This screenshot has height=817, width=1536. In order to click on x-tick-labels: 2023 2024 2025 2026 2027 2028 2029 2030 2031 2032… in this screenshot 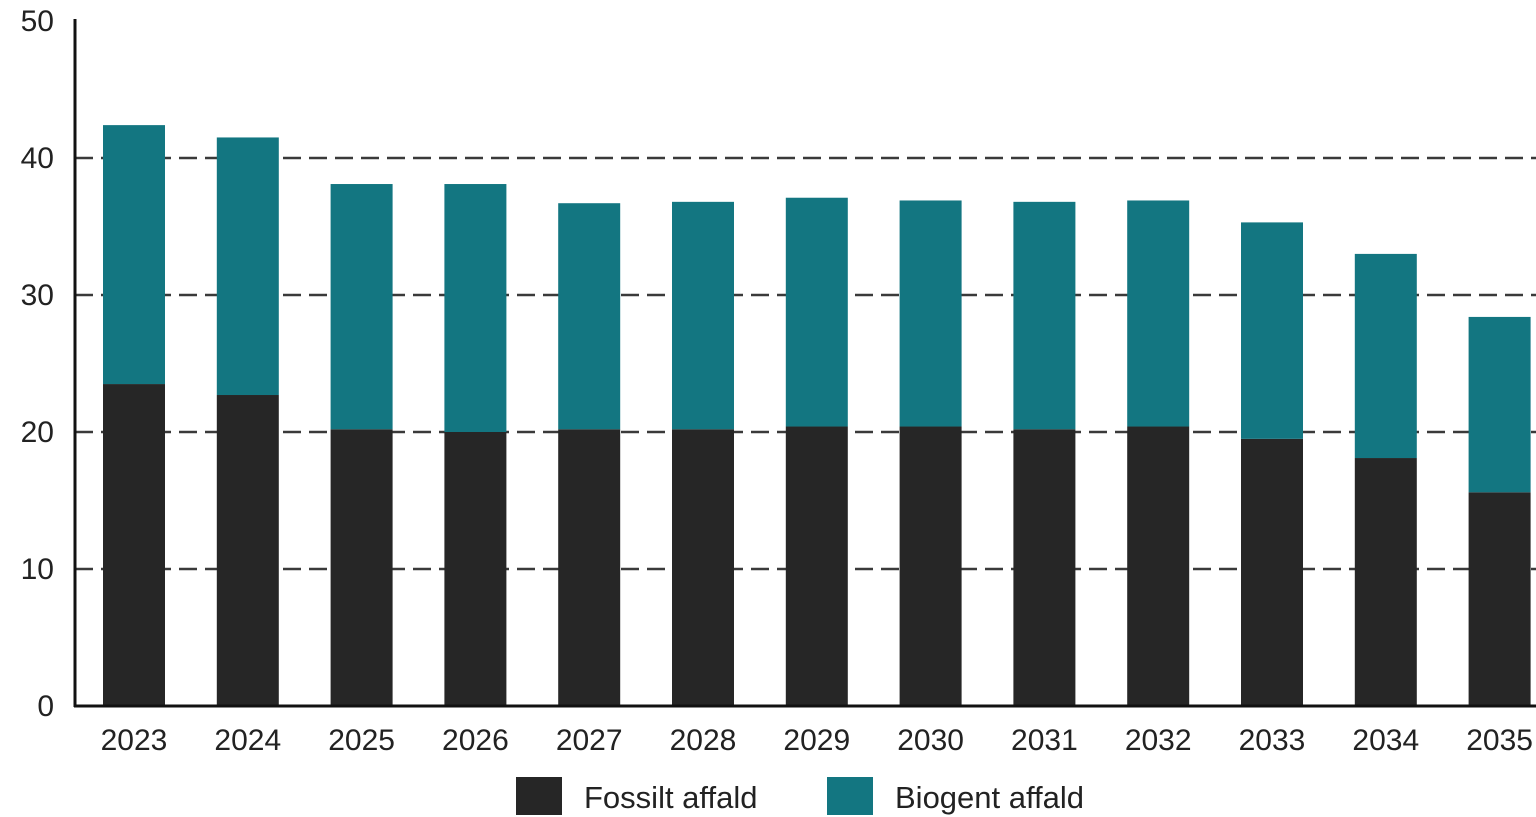, I will do `click(817, 740)`.